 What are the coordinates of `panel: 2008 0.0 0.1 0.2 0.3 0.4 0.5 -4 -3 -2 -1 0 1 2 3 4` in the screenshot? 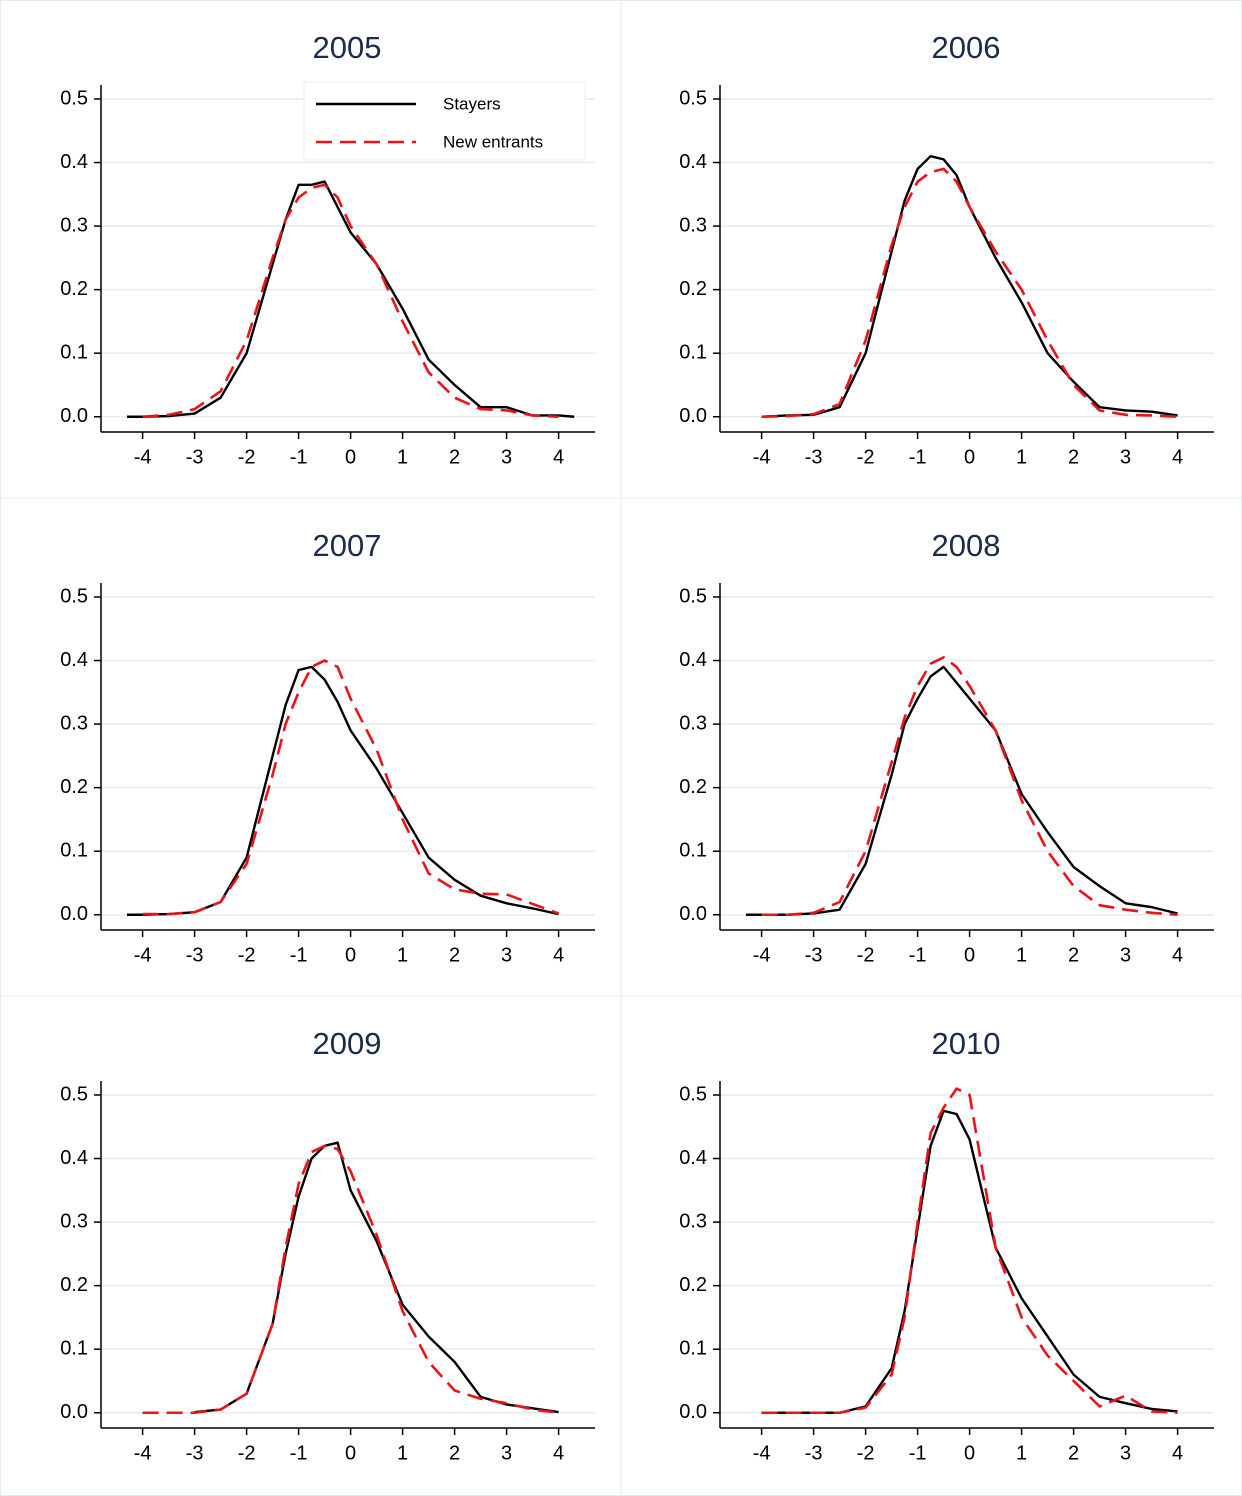 It's located at (946, 747).